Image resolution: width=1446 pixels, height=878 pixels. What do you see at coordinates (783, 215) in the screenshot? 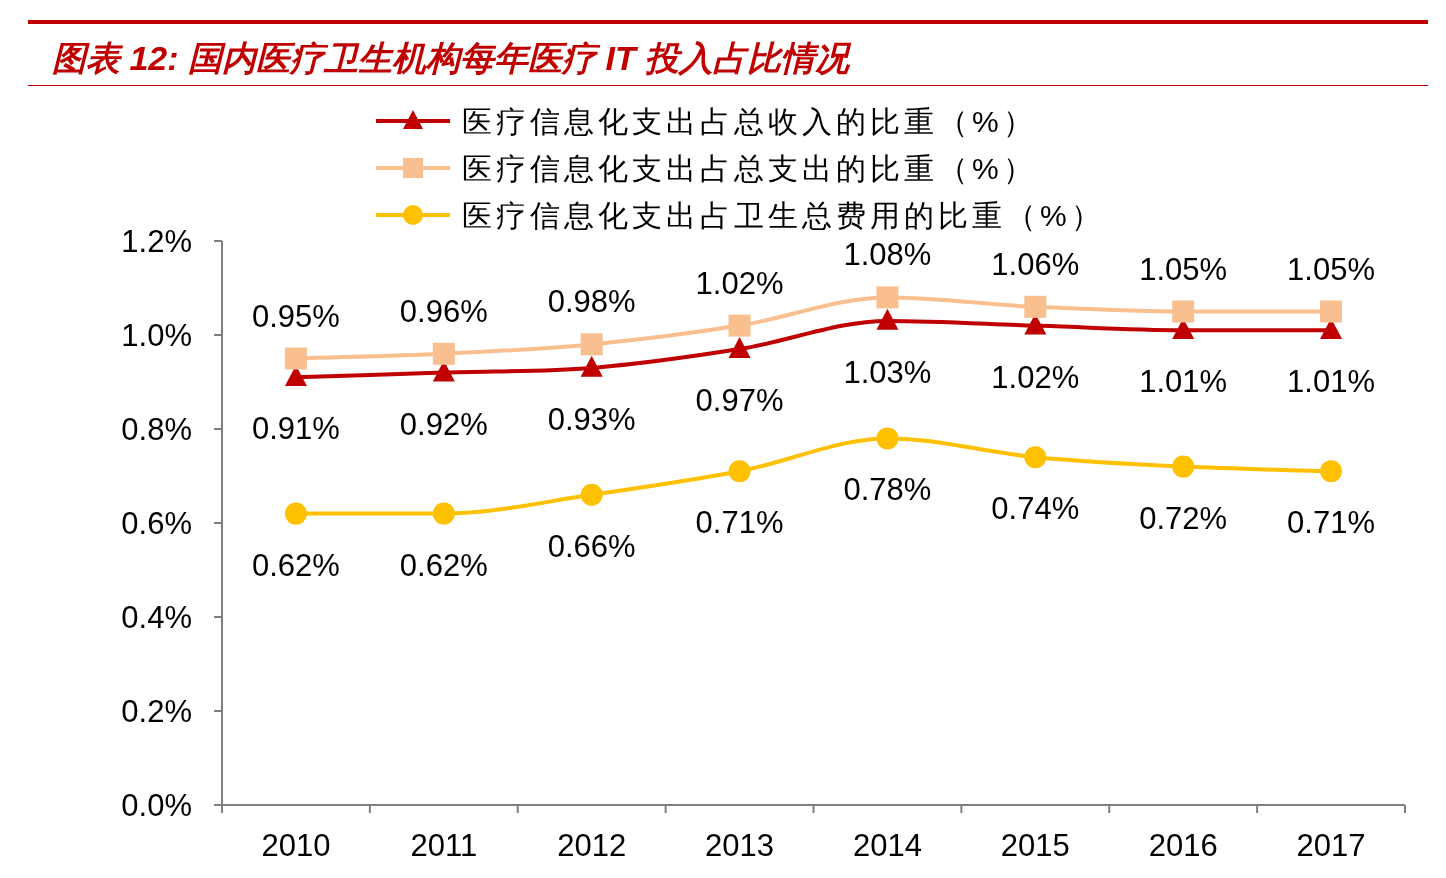
I see `legend-label: 医疗信息化支出占卫生总费用的比重（%）` at bounding box center [783, 215].